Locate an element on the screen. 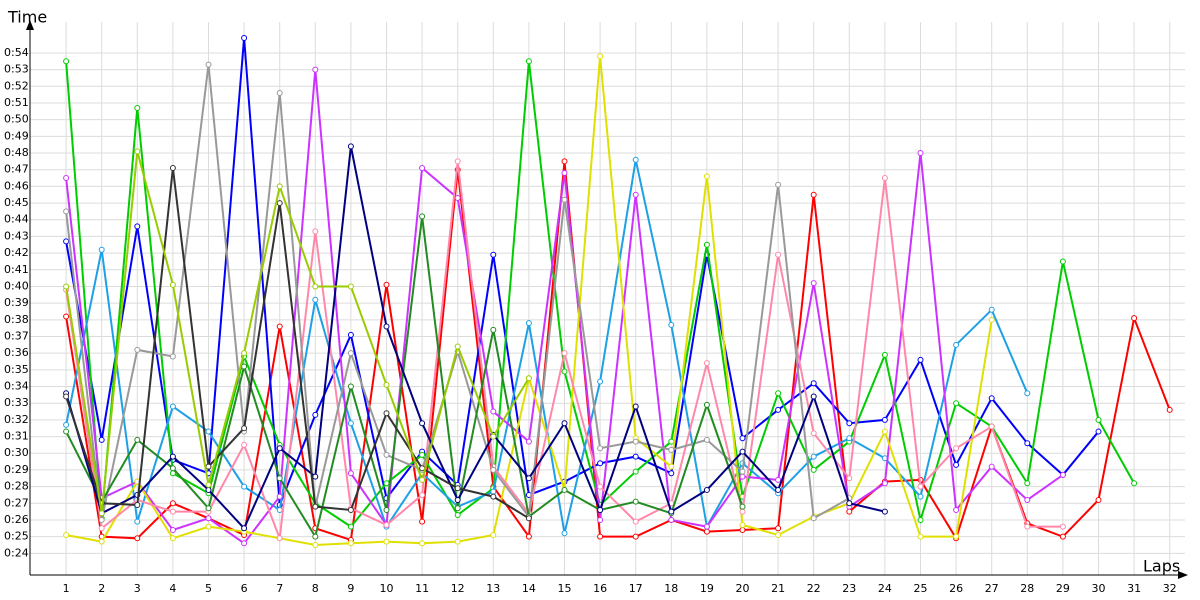 The width and height of the screenshot is (1200, 600). x-tick-label: 6 is located at coordinates (244, 588).